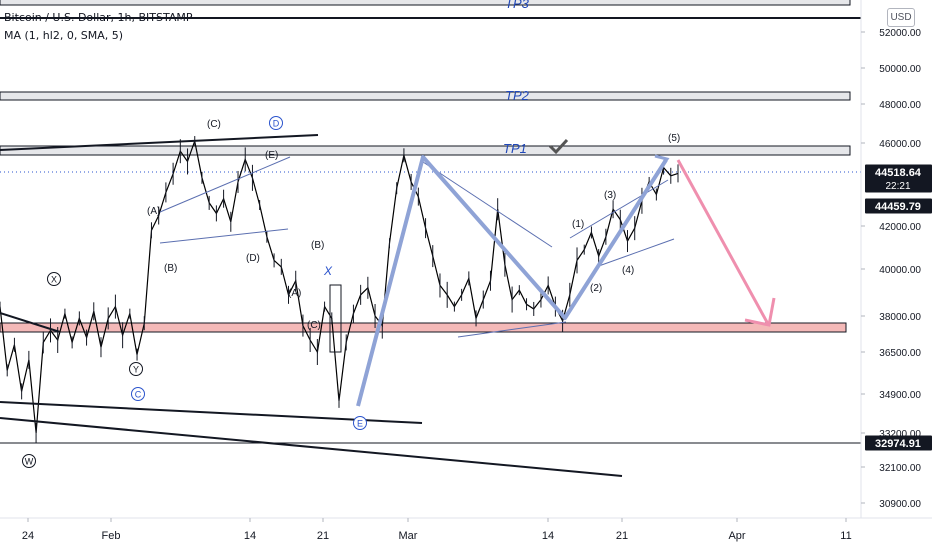 Image resolution: width=932 pixels, height=550 pixels. Describe the element at coordinates (898, 173) in the screenshot. I see `price-badge-label: 44518.64` at that location.